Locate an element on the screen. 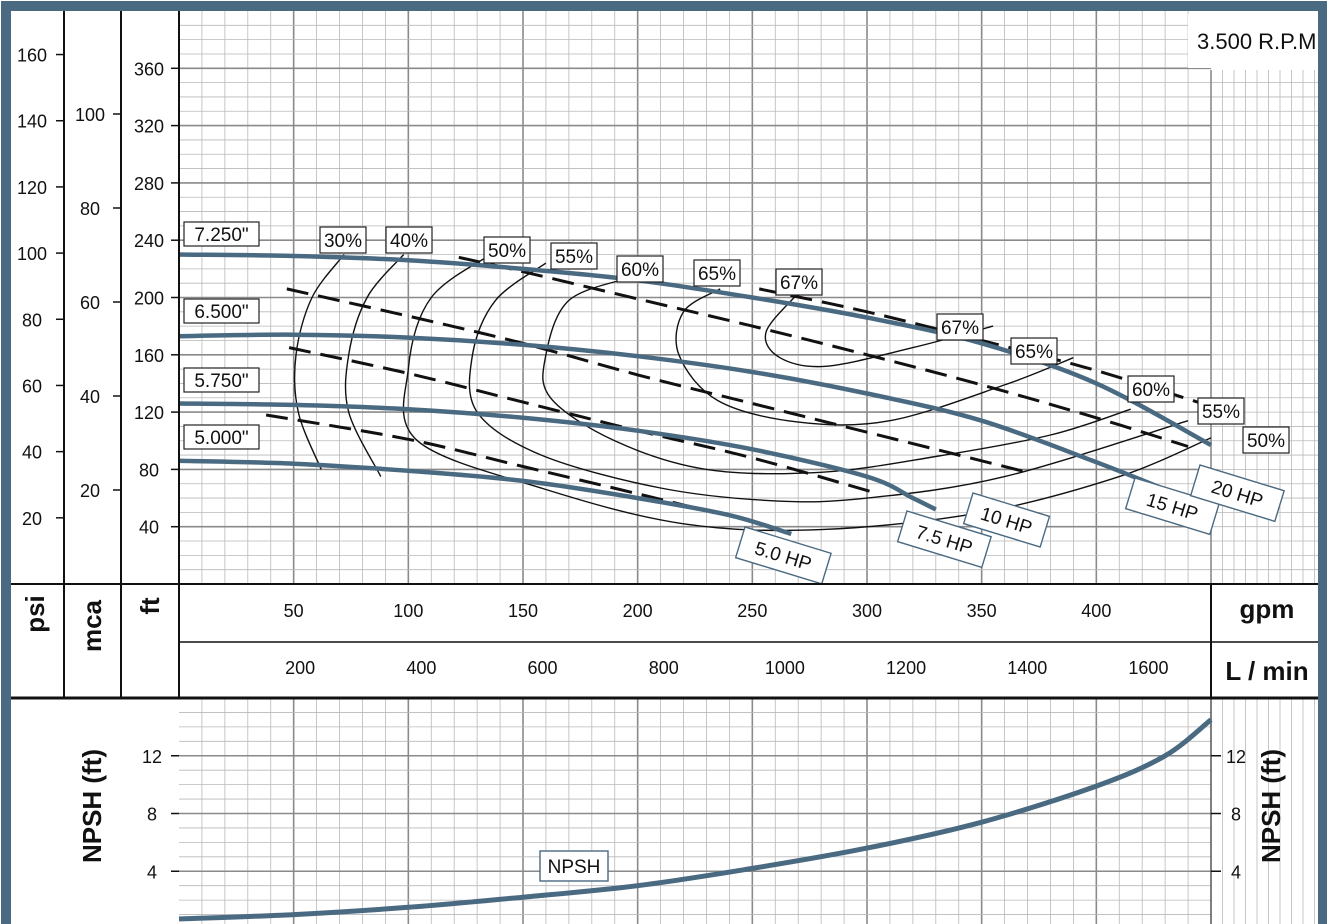 The image size is (1327, 924). efficiency-label: 55% is located at coordinates (574, 256).